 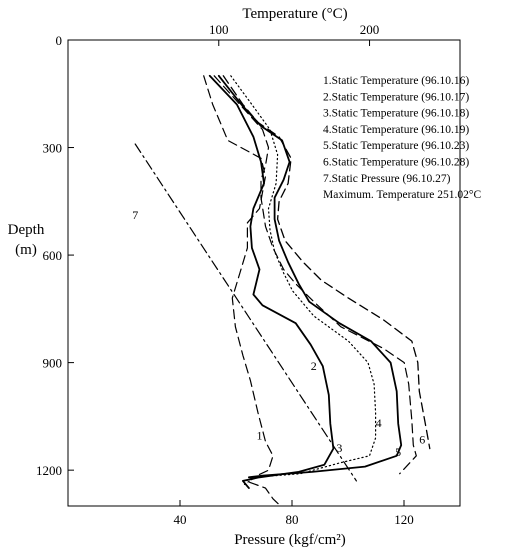 What do you see at coordinates (180, 519) in the screenshot?
I see `pressure-tick-label: 40` at bounding box center [180, 519].